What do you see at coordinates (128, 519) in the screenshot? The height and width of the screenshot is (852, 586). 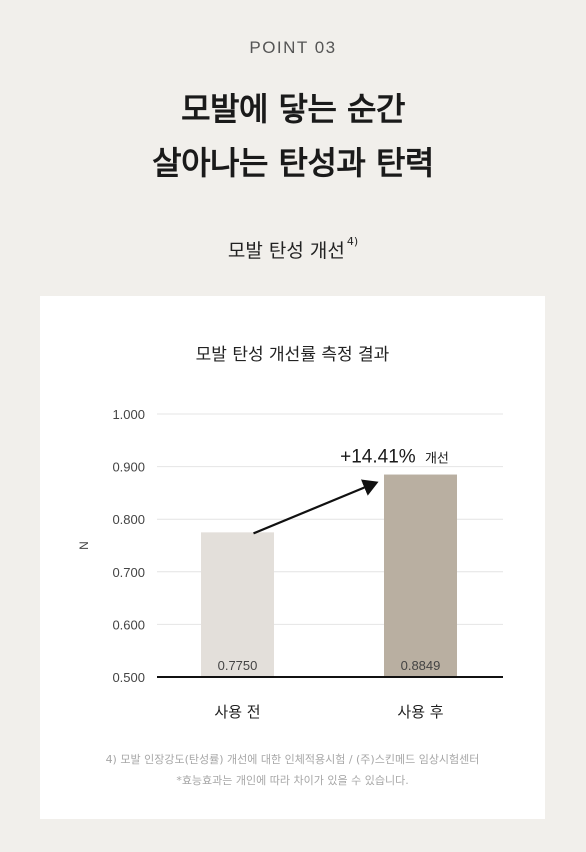 I see `y-tick-label: 0.800` at bounding box center [128, 519].